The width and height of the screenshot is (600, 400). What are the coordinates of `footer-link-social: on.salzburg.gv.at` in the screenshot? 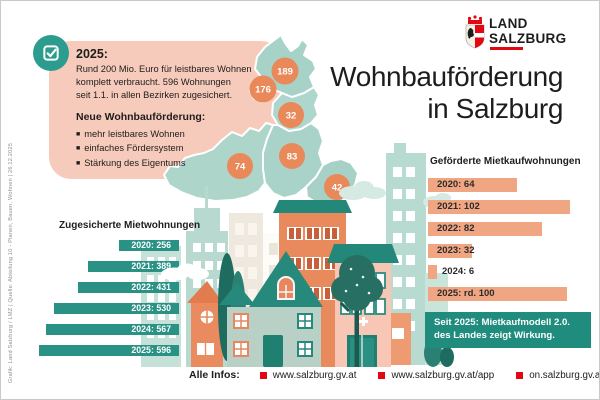 It's located at (557, 375).